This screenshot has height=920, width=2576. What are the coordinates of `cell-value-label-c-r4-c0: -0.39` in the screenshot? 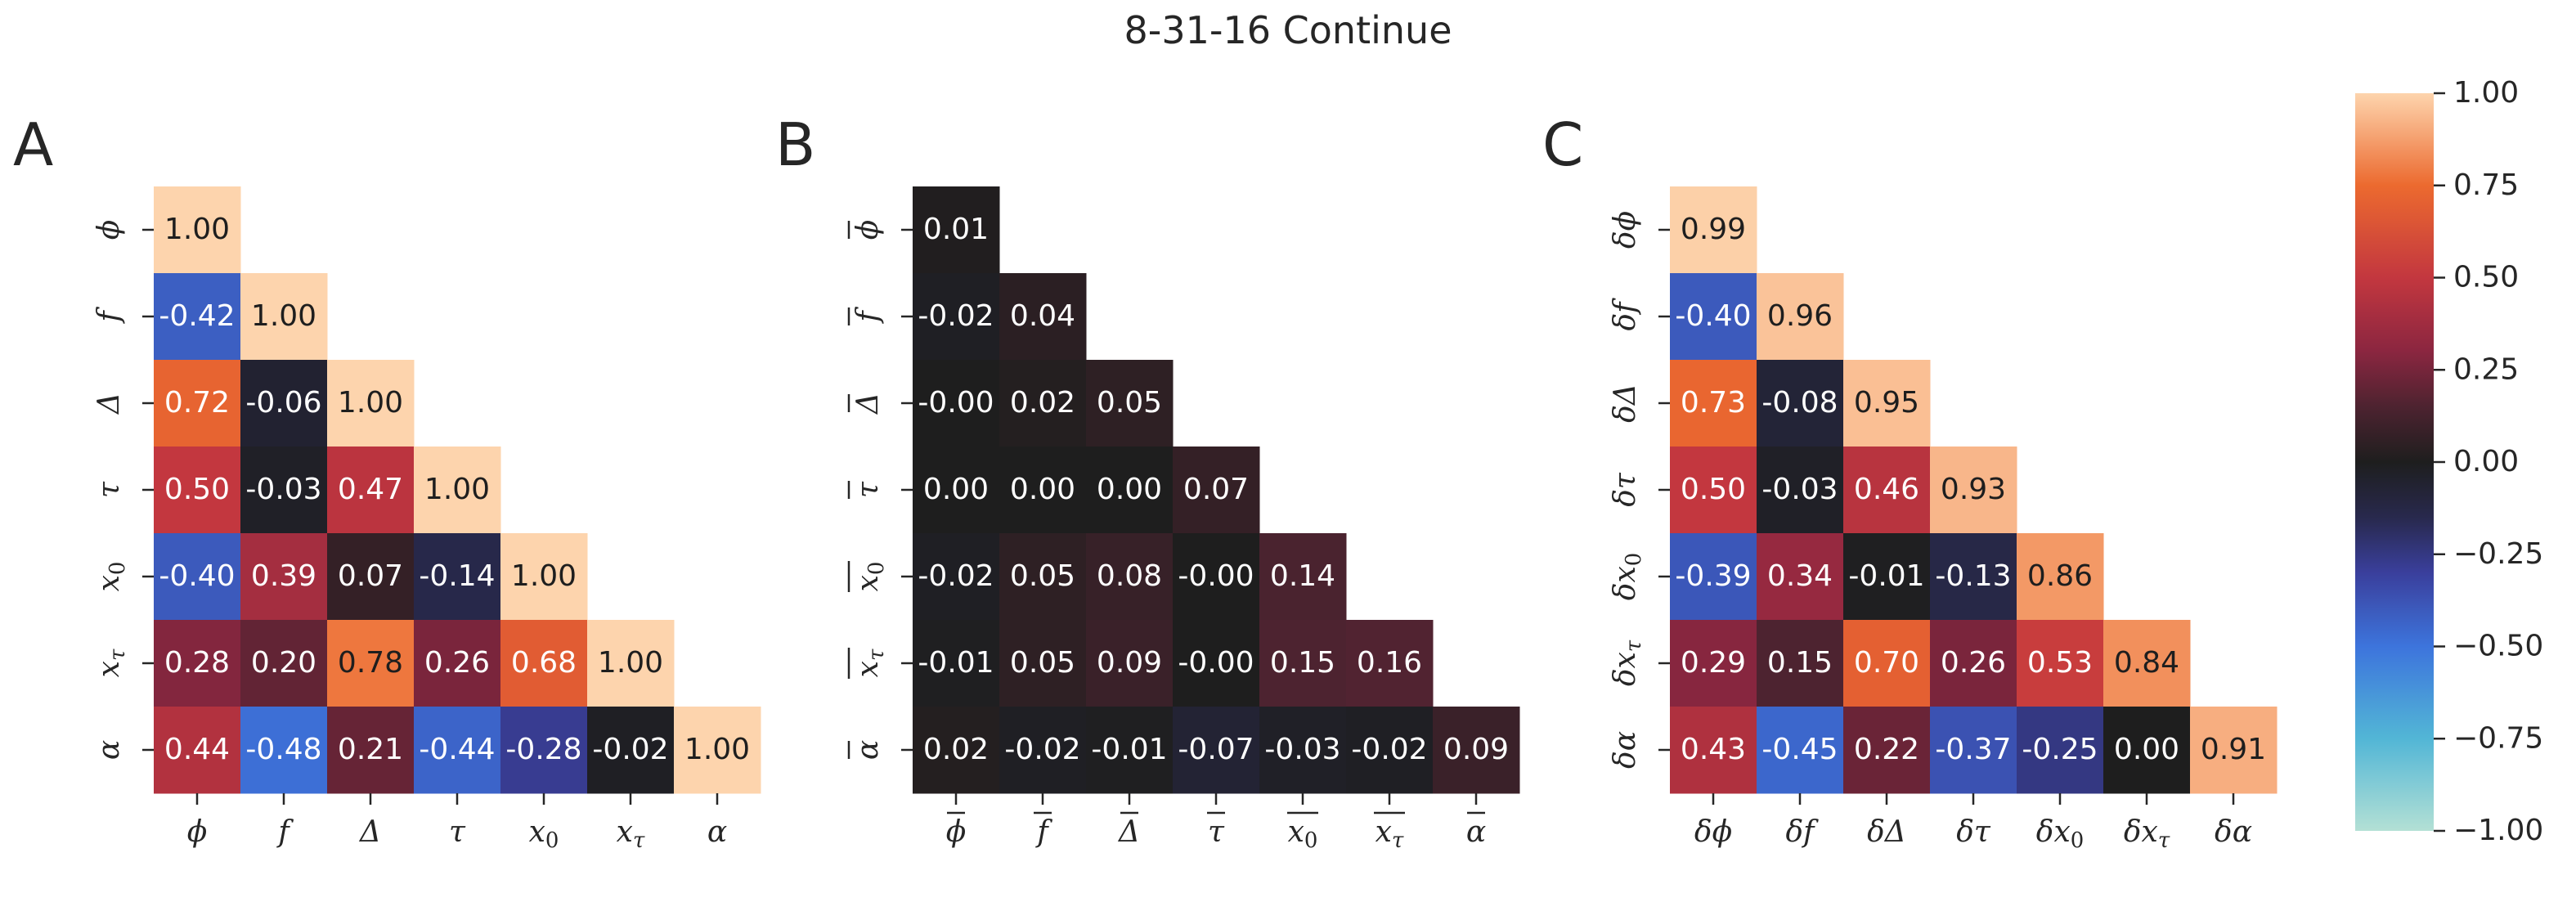 It's located at (1713, 576).